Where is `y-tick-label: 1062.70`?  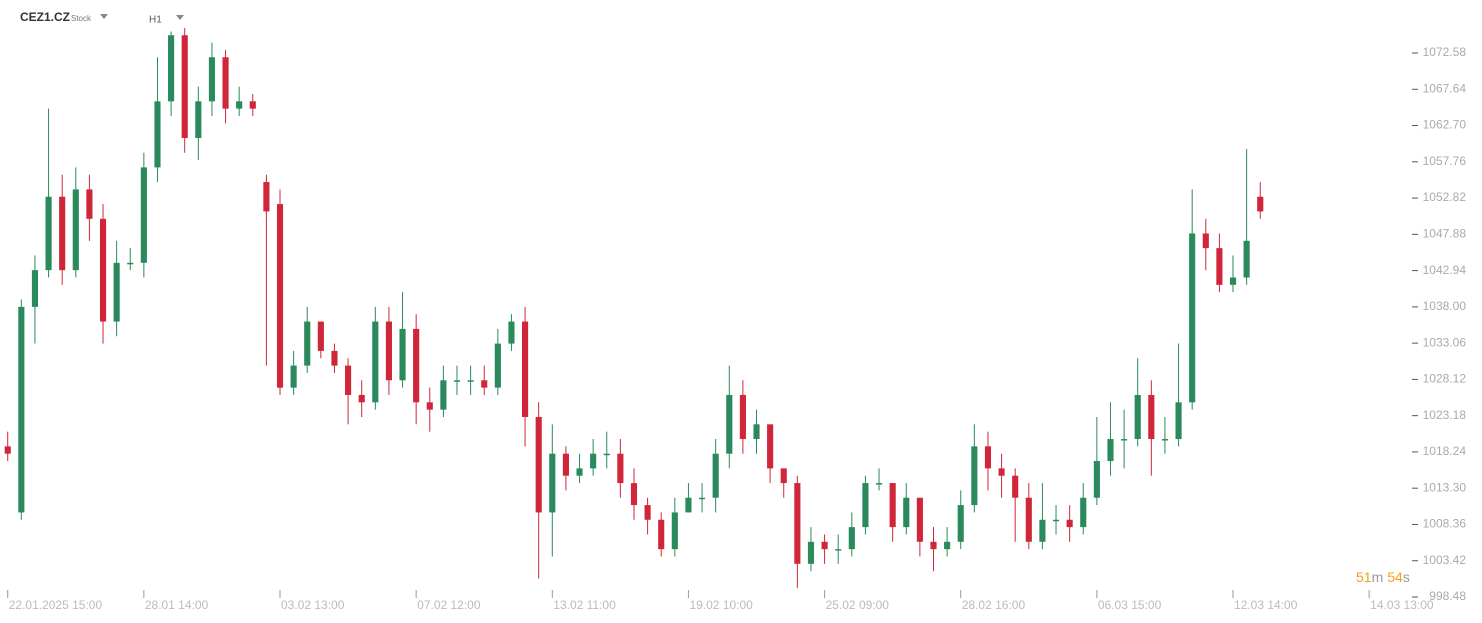
y-tick-label: 1062.70 is located at coordinates (1445, 125).